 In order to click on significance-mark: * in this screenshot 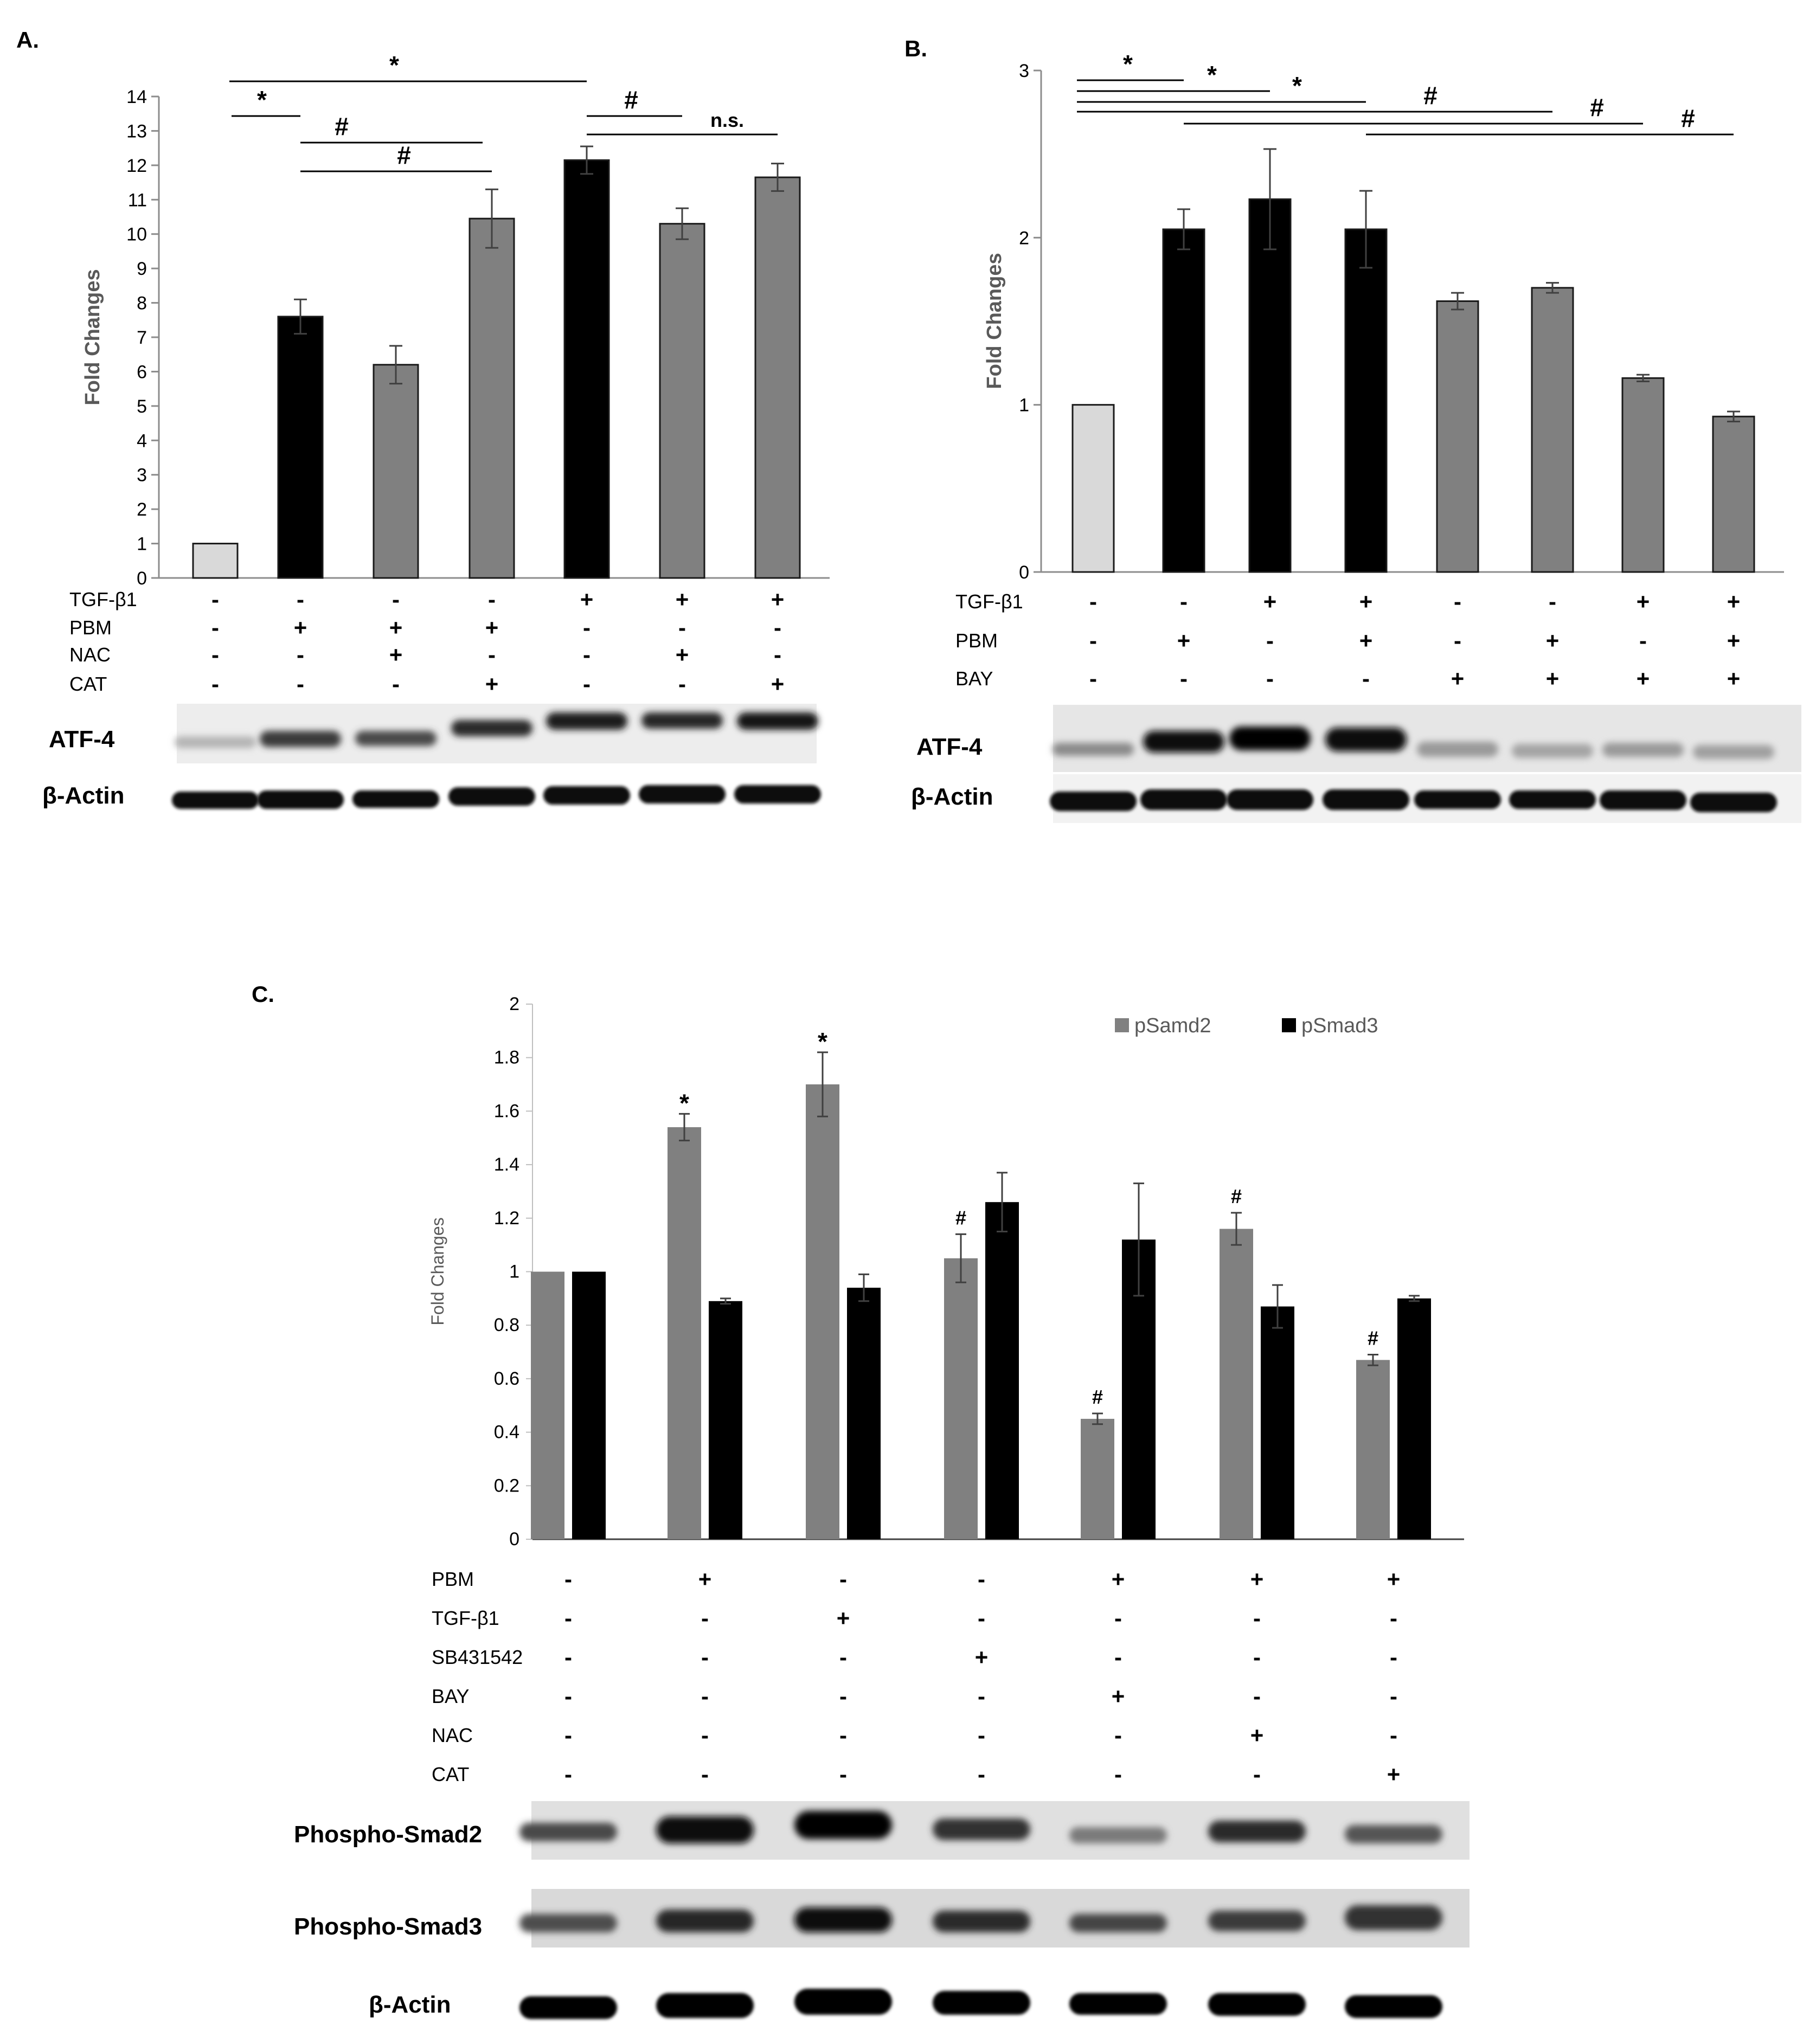, I will do `click(684, 1103)`.